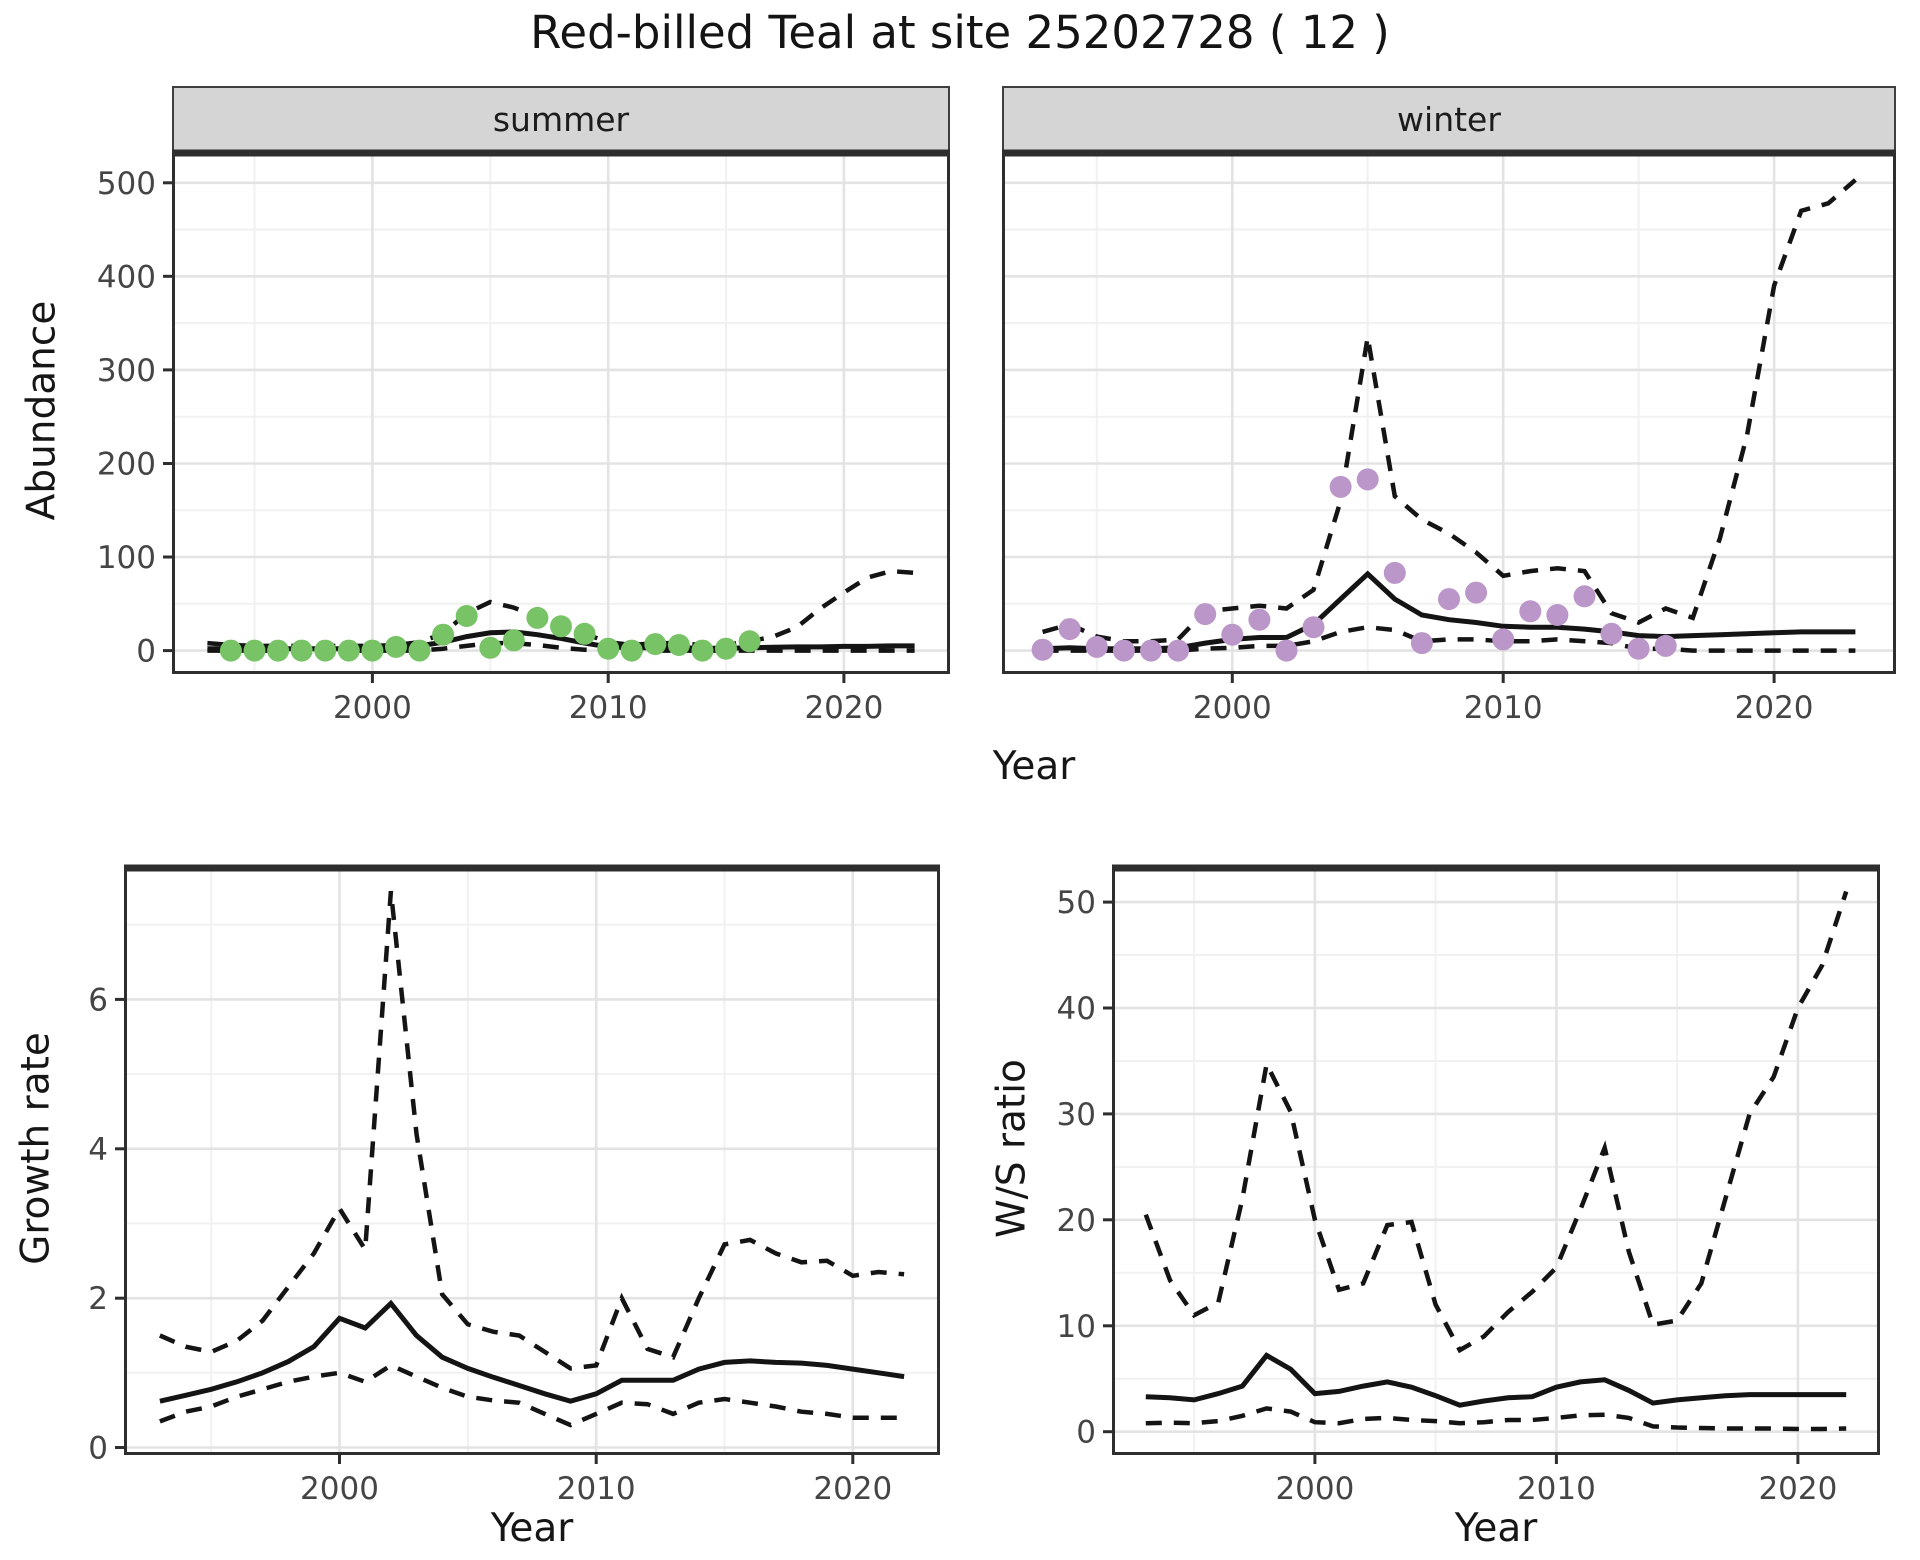 This screenshot has height=1560, width=1920. Describe the element at coordinates (1076, 1009) in the screenshot. I see `ws_ratio-y-tick-label: 40` at that location.